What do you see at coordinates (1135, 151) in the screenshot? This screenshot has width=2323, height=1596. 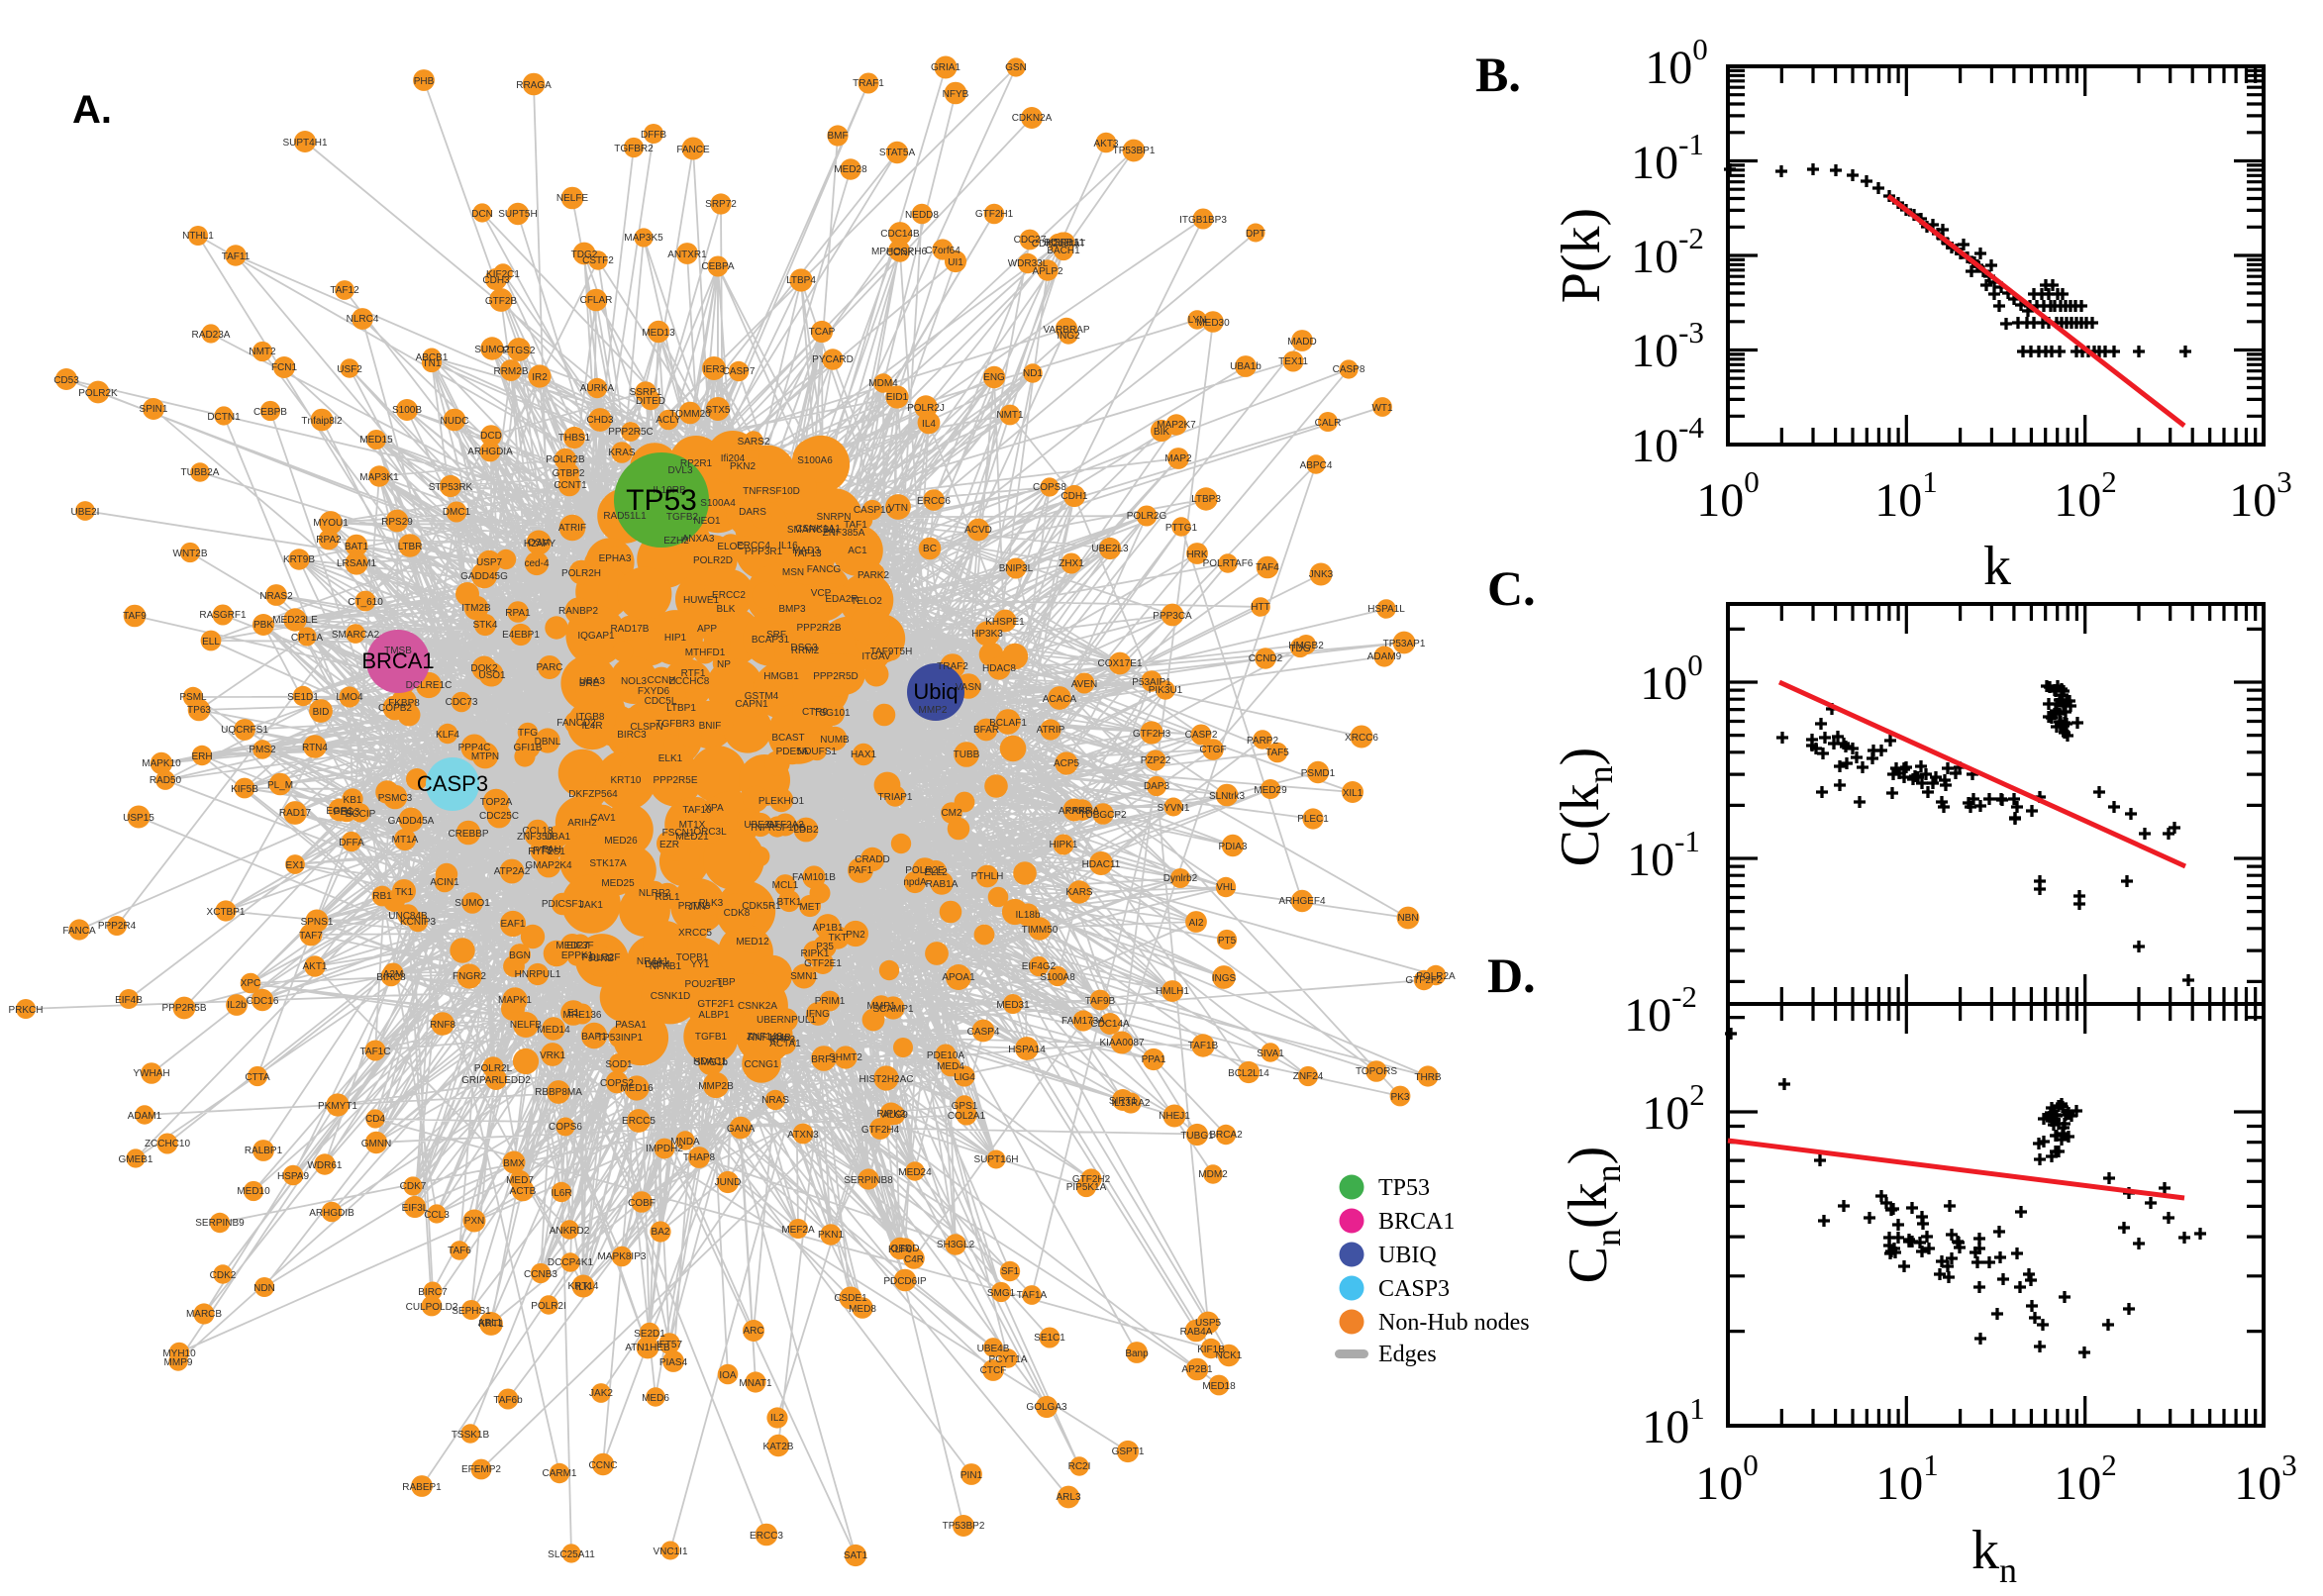 I see `svg-text: TP53BP1` at bounding box center [1135, 151].